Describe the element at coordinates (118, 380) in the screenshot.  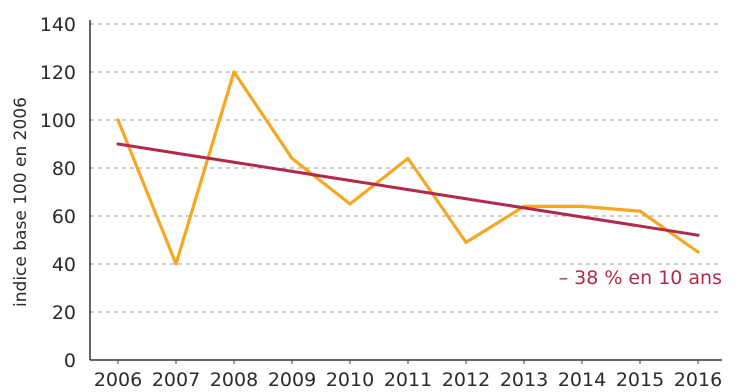
I see `x-tick-label-2006: 2006` at that location.